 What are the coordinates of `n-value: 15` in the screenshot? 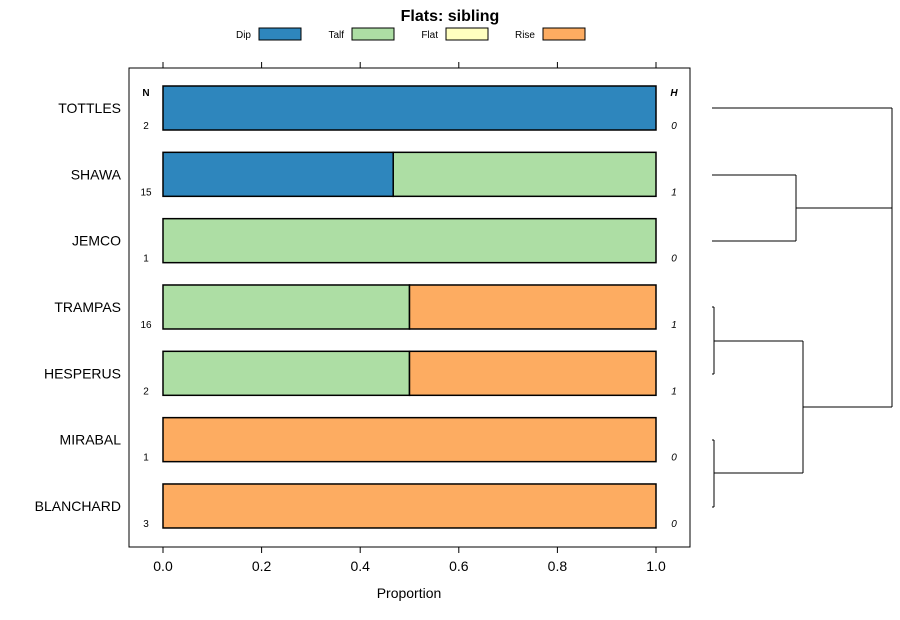 It's located at (146, 192).